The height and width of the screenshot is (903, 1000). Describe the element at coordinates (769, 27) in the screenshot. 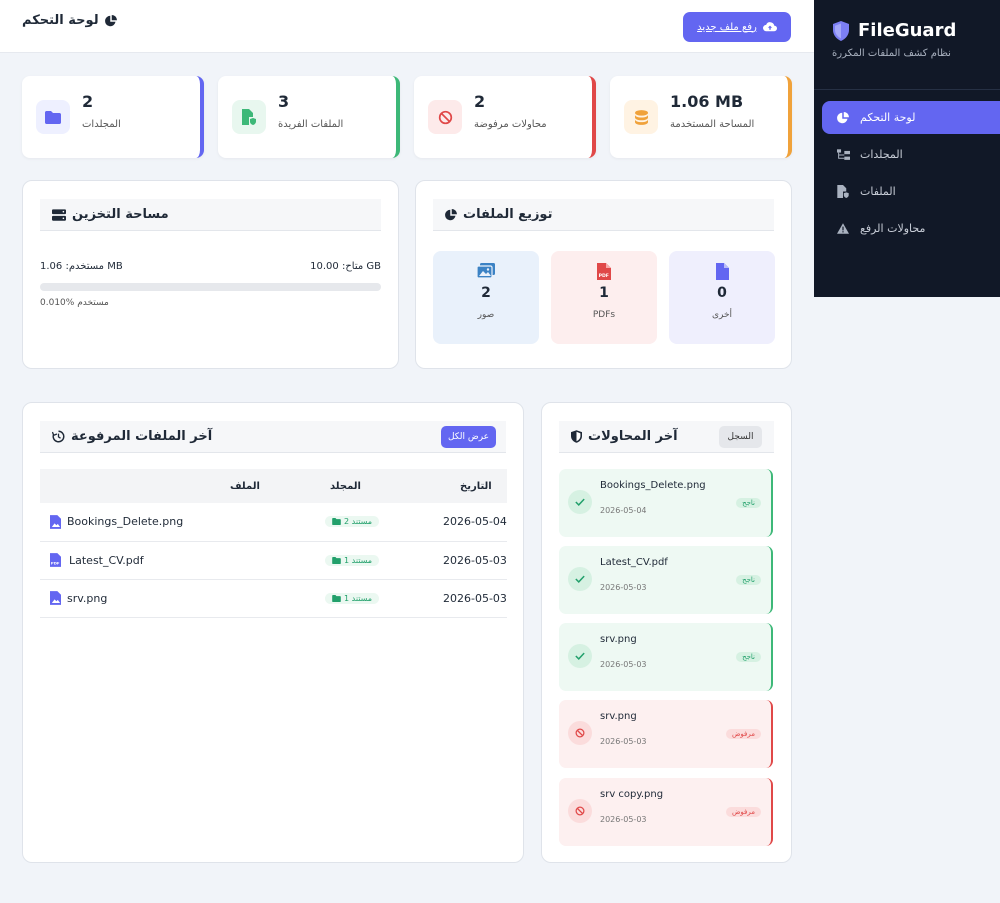

I see `cloud-upload-icon` at that location.